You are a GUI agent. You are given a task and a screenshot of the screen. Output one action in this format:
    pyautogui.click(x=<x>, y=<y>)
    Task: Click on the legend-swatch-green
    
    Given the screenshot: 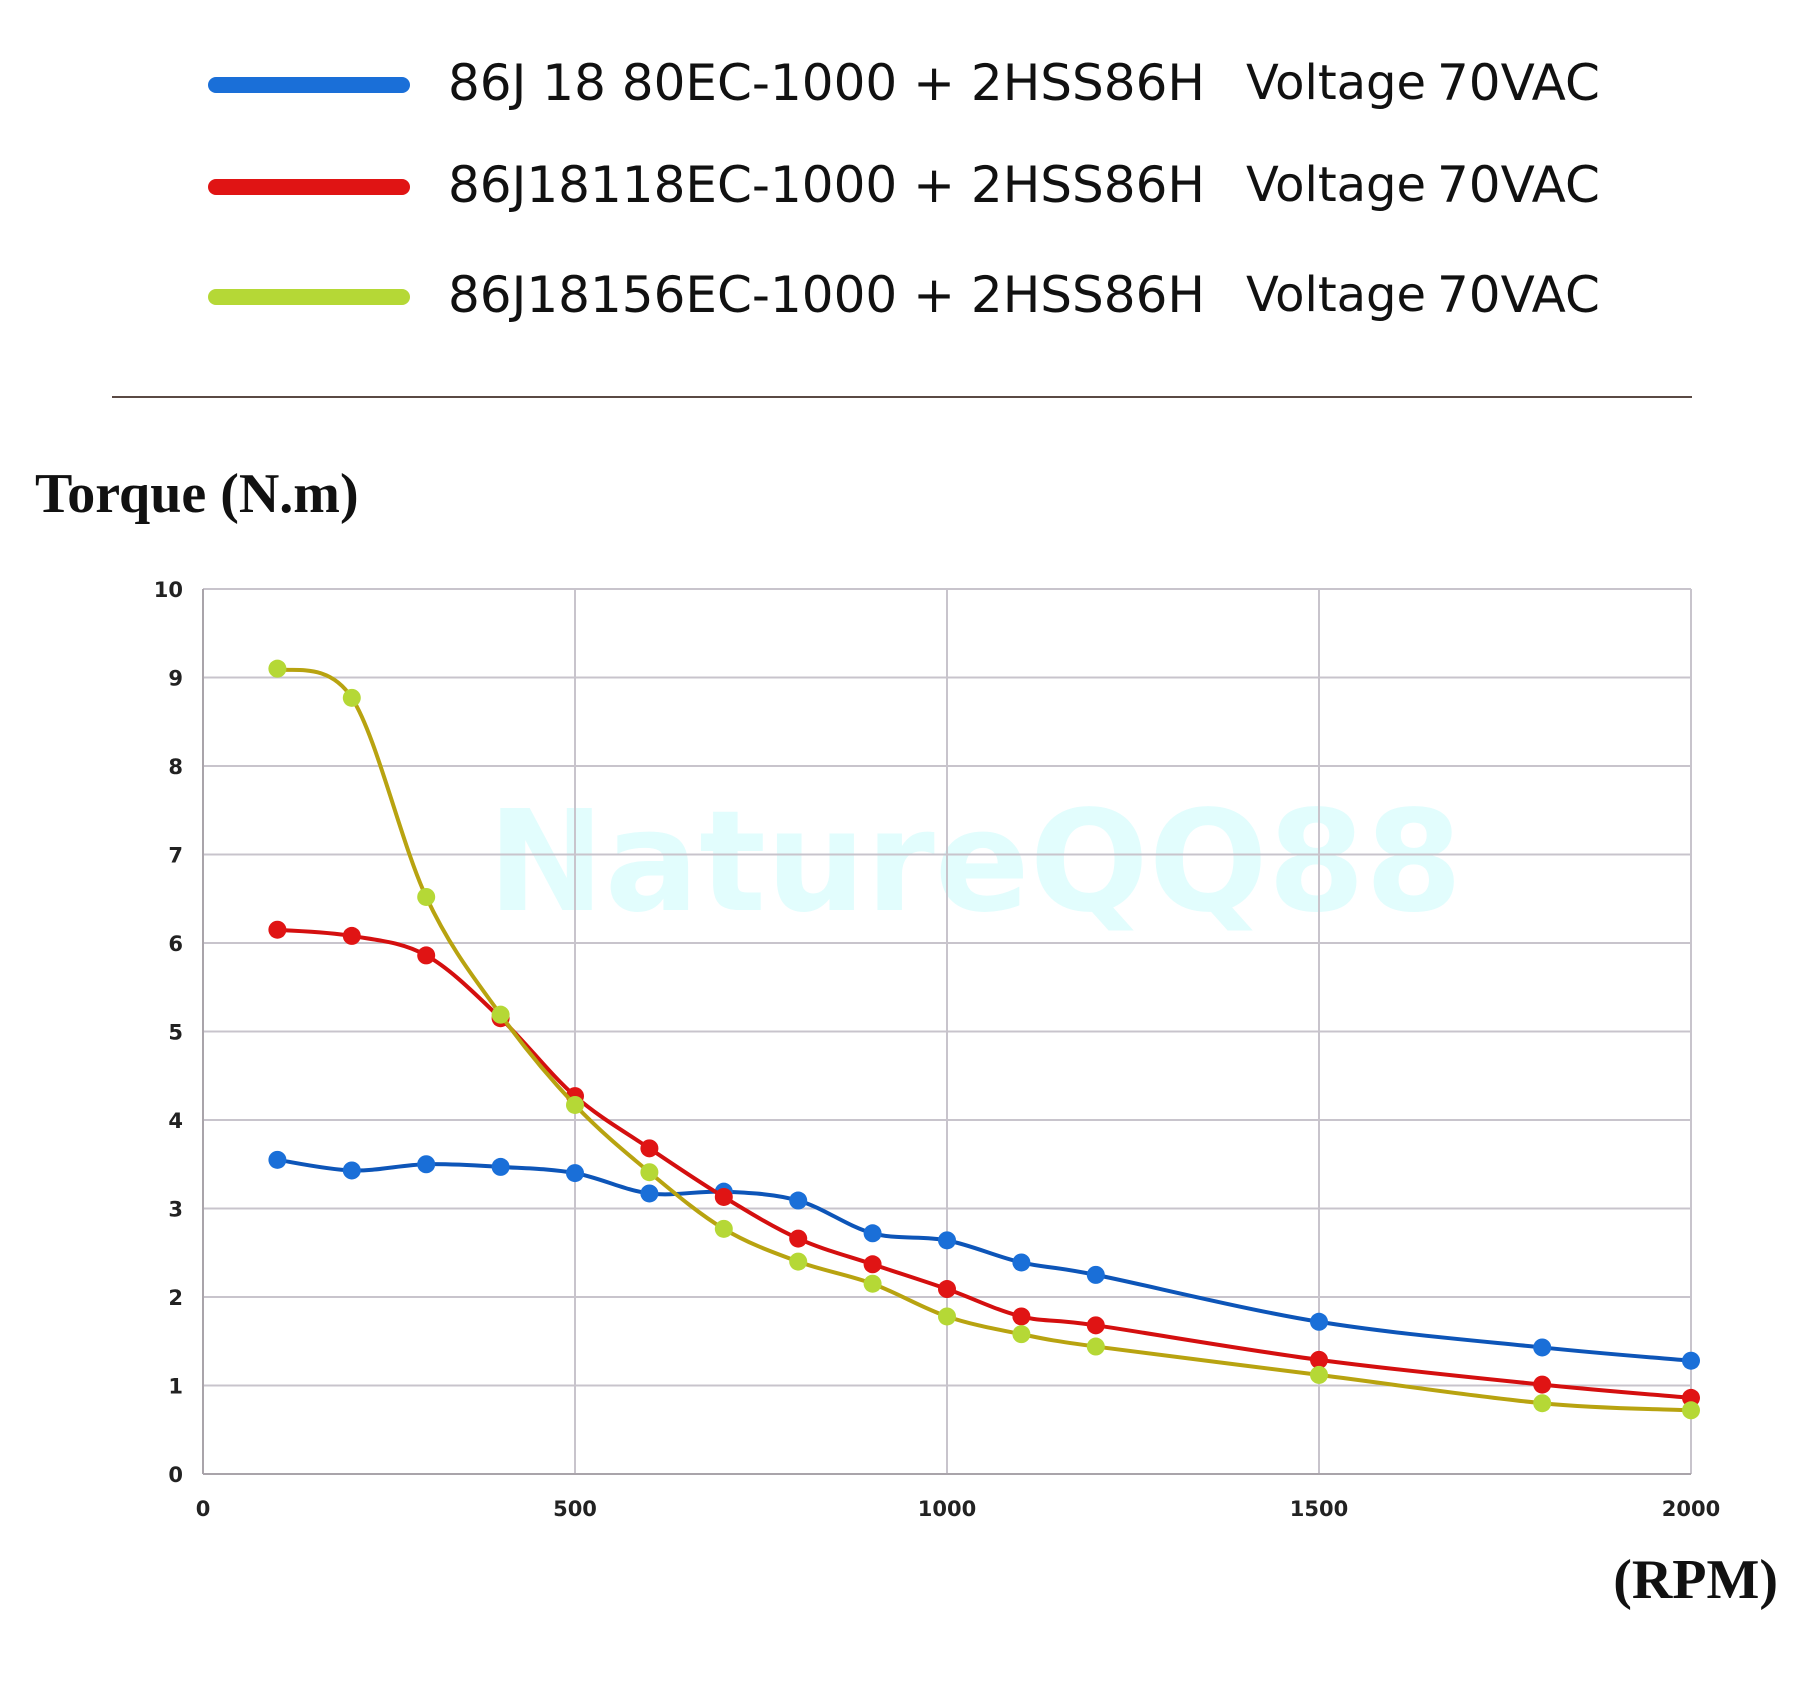 What is the action you would take?
    pyautogui.click(x=309, y=297)
    